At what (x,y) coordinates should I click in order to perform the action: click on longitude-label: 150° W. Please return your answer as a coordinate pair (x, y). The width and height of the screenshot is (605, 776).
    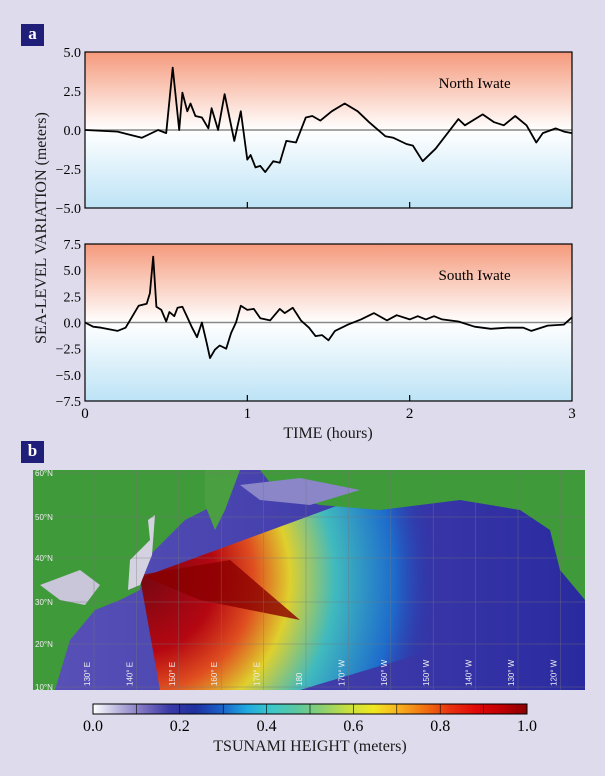
    Looking at the image, I should click on (426, 672).